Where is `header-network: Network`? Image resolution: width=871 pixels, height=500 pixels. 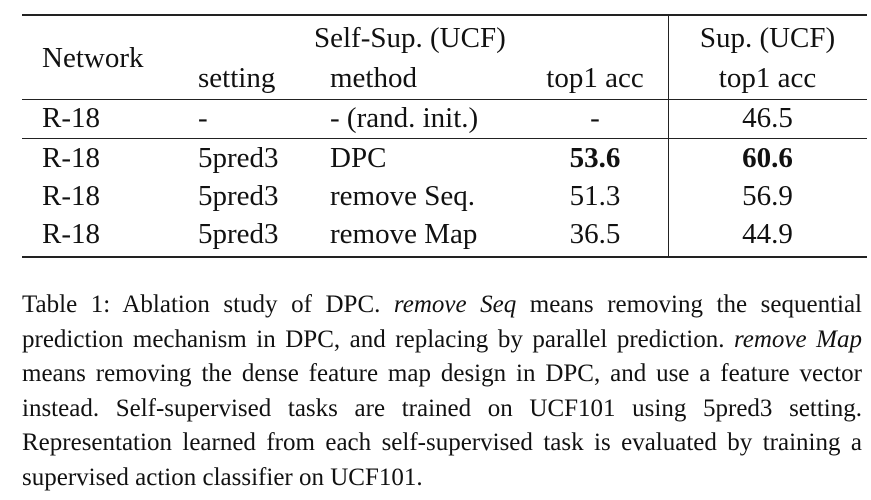
header-network: Network is located at coordinates (93, 58).